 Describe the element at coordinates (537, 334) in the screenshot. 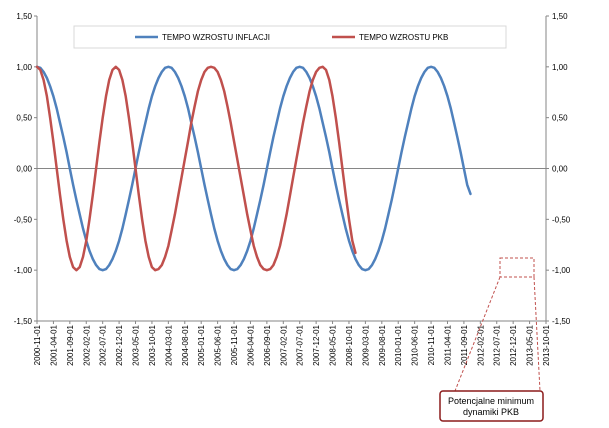

I see `annotation-leader-right` at that location.